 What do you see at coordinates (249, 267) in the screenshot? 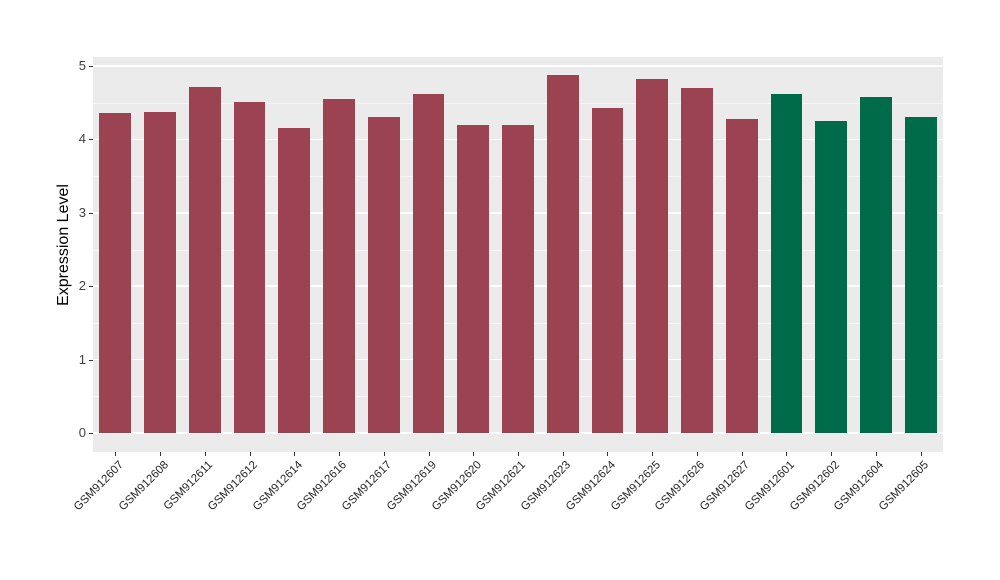
I see `bar-GSM912612` at bounding box center [249, 267].